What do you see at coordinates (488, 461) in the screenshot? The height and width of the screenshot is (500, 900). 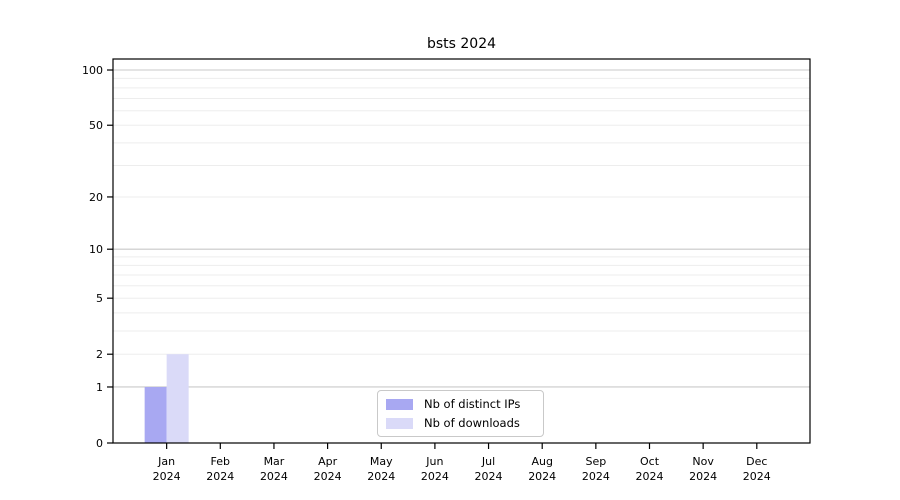 I see `x-tick-label-month: Jul` at bounding box center [488, 461].